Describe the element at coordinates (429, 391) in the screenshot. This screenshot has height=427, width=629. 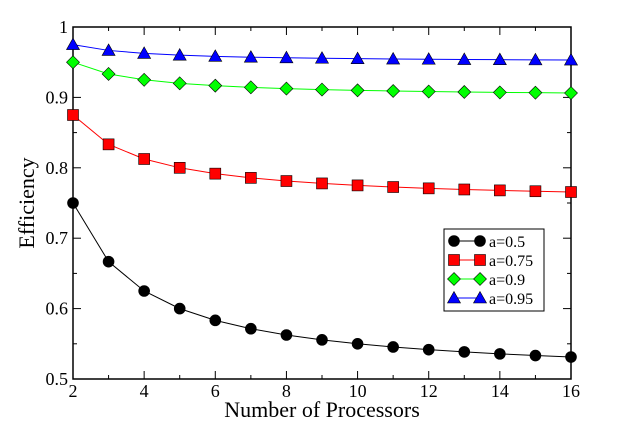
I see `x-tick-label: 12` at that location.